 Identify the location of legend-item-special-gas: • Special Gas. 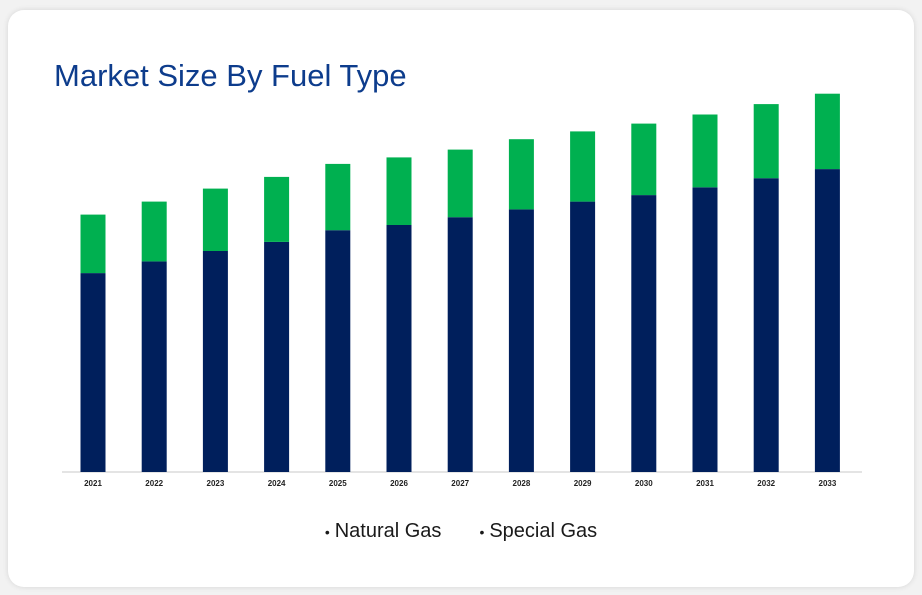
(538, 531).